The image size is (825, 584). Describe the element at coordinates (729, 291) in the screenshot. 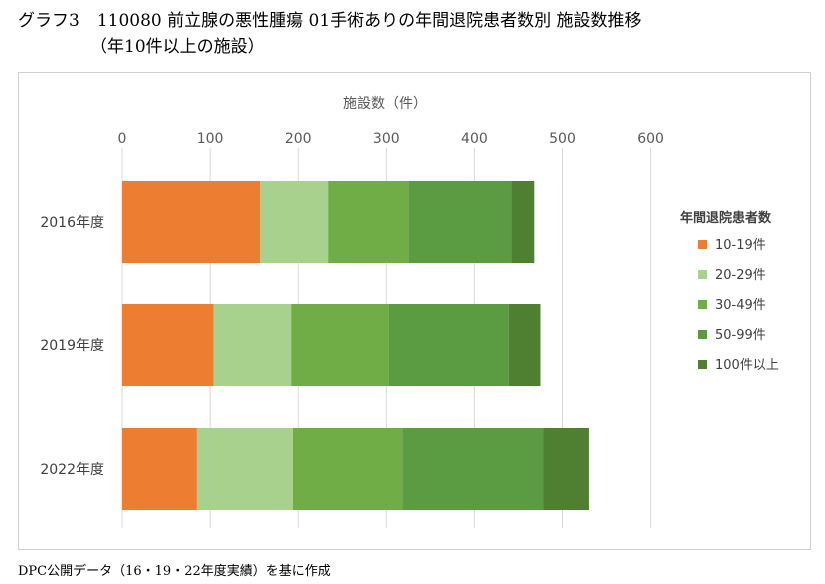

I see `legend: 年間退院患者数 10-19件 20-29件 30-49件 50-99件 100件以上` at that location.